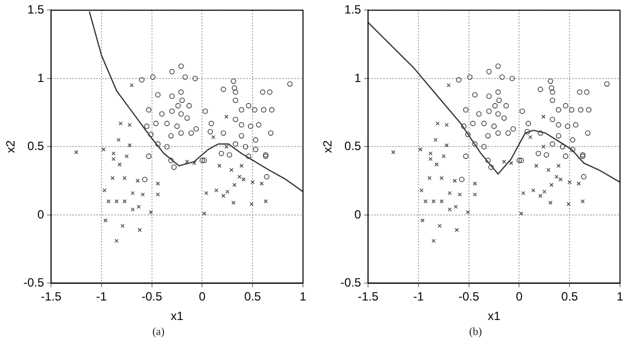 The height and width of the screenshot is (350, 634). I want to click on y-axis-title: x2, so click(327, 147).